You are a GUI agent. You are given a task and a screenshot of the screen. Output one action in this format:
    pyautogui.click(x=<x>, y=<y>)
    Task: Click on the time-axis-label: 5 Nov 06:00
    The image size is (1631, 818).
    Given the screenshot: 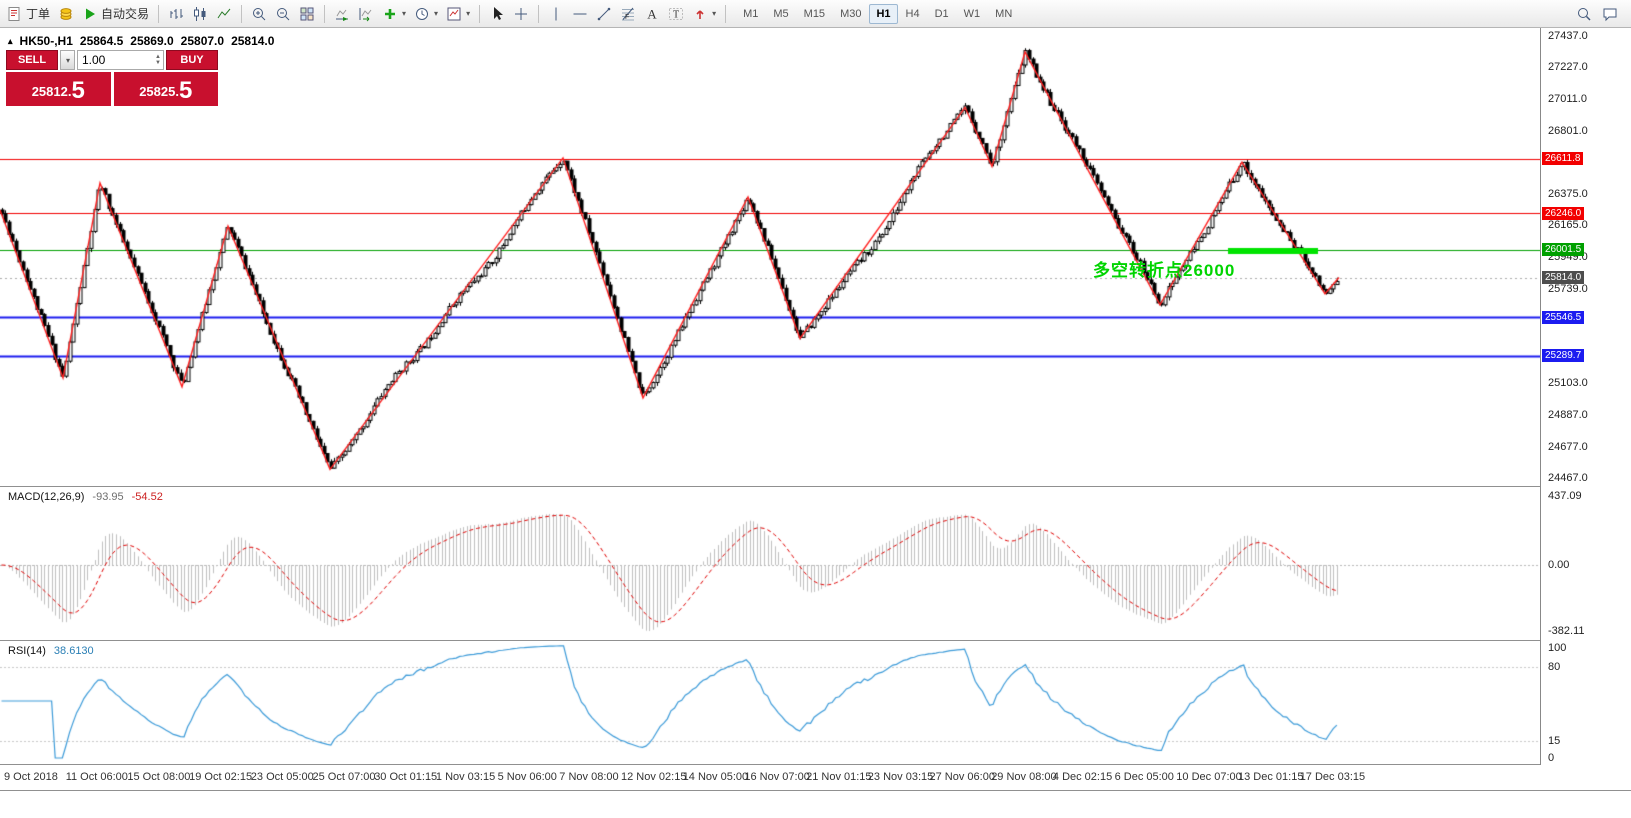 What is the action you would take?
    pyautogui.click(x=527, y=777)
    